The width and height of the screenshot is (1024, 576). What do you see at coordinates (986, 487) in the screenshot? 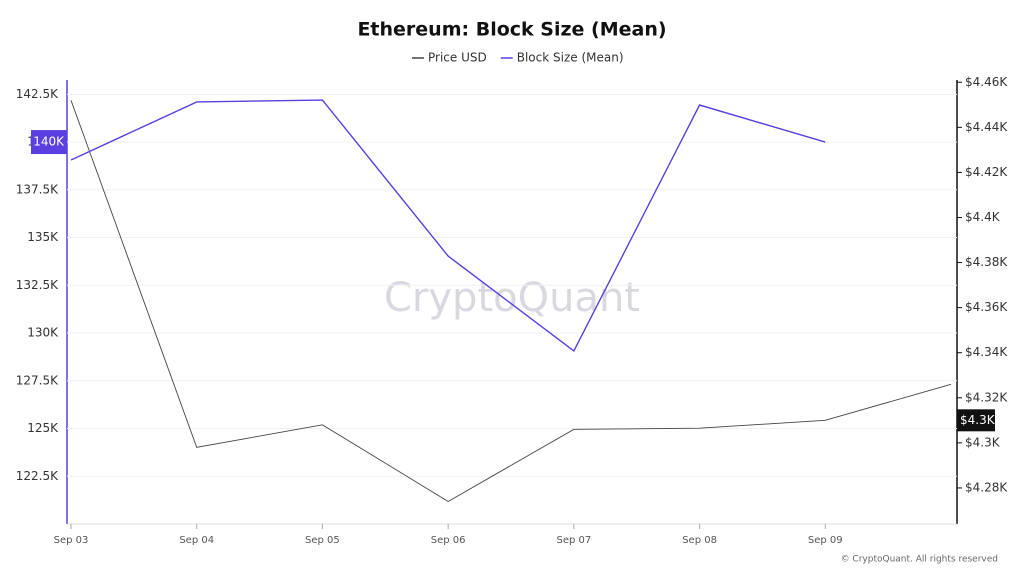
I see `y2-tick-label: $4.28K` at bounding box center [986, 487].